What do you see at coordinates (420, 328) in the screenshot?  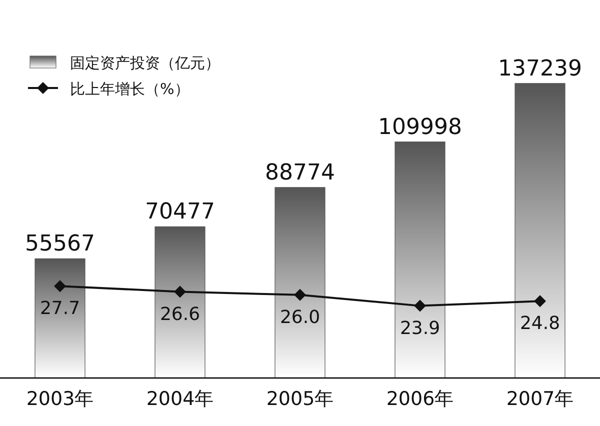 I see `data-label: 23.9` at bounding box center [420, 328].